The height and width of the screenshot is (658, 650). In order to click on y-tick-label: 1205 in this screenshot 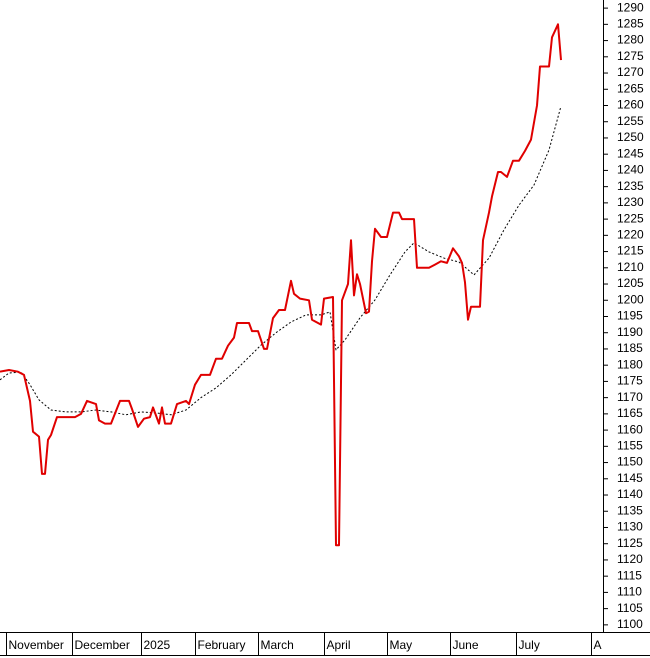, I will do `click(630, 283)`.